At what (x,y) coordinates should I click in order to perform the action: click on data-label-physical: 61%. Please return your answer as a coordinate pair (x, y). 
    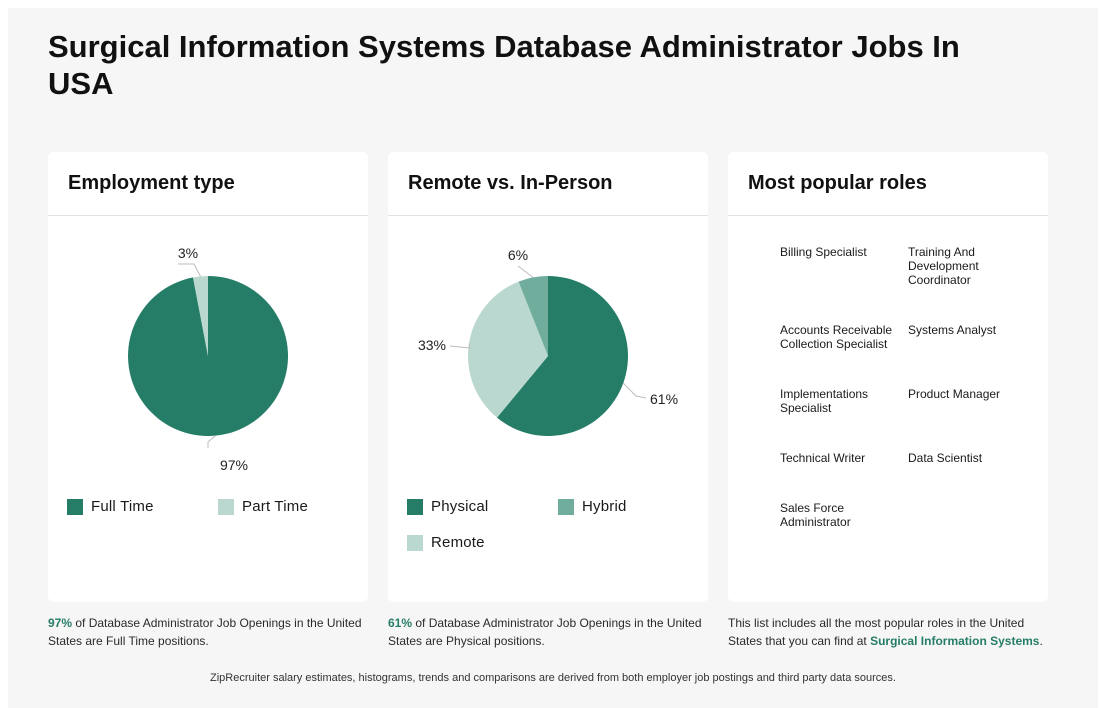
    Looking at the image, I should click on (664, 399).